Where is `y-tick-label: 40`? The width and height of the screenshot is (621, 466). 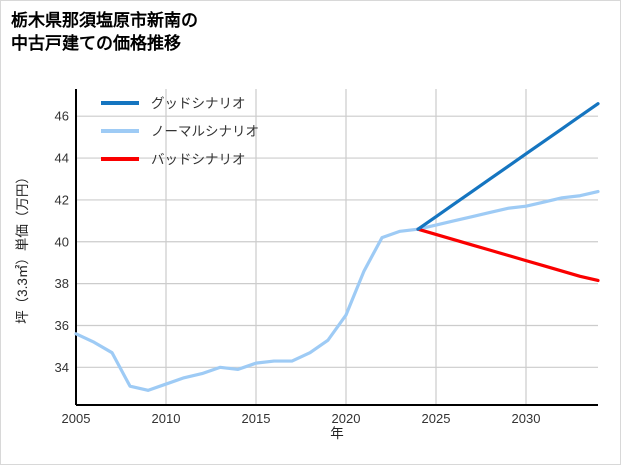 y-tick-label: 40 is located at coordinates (62, 241).